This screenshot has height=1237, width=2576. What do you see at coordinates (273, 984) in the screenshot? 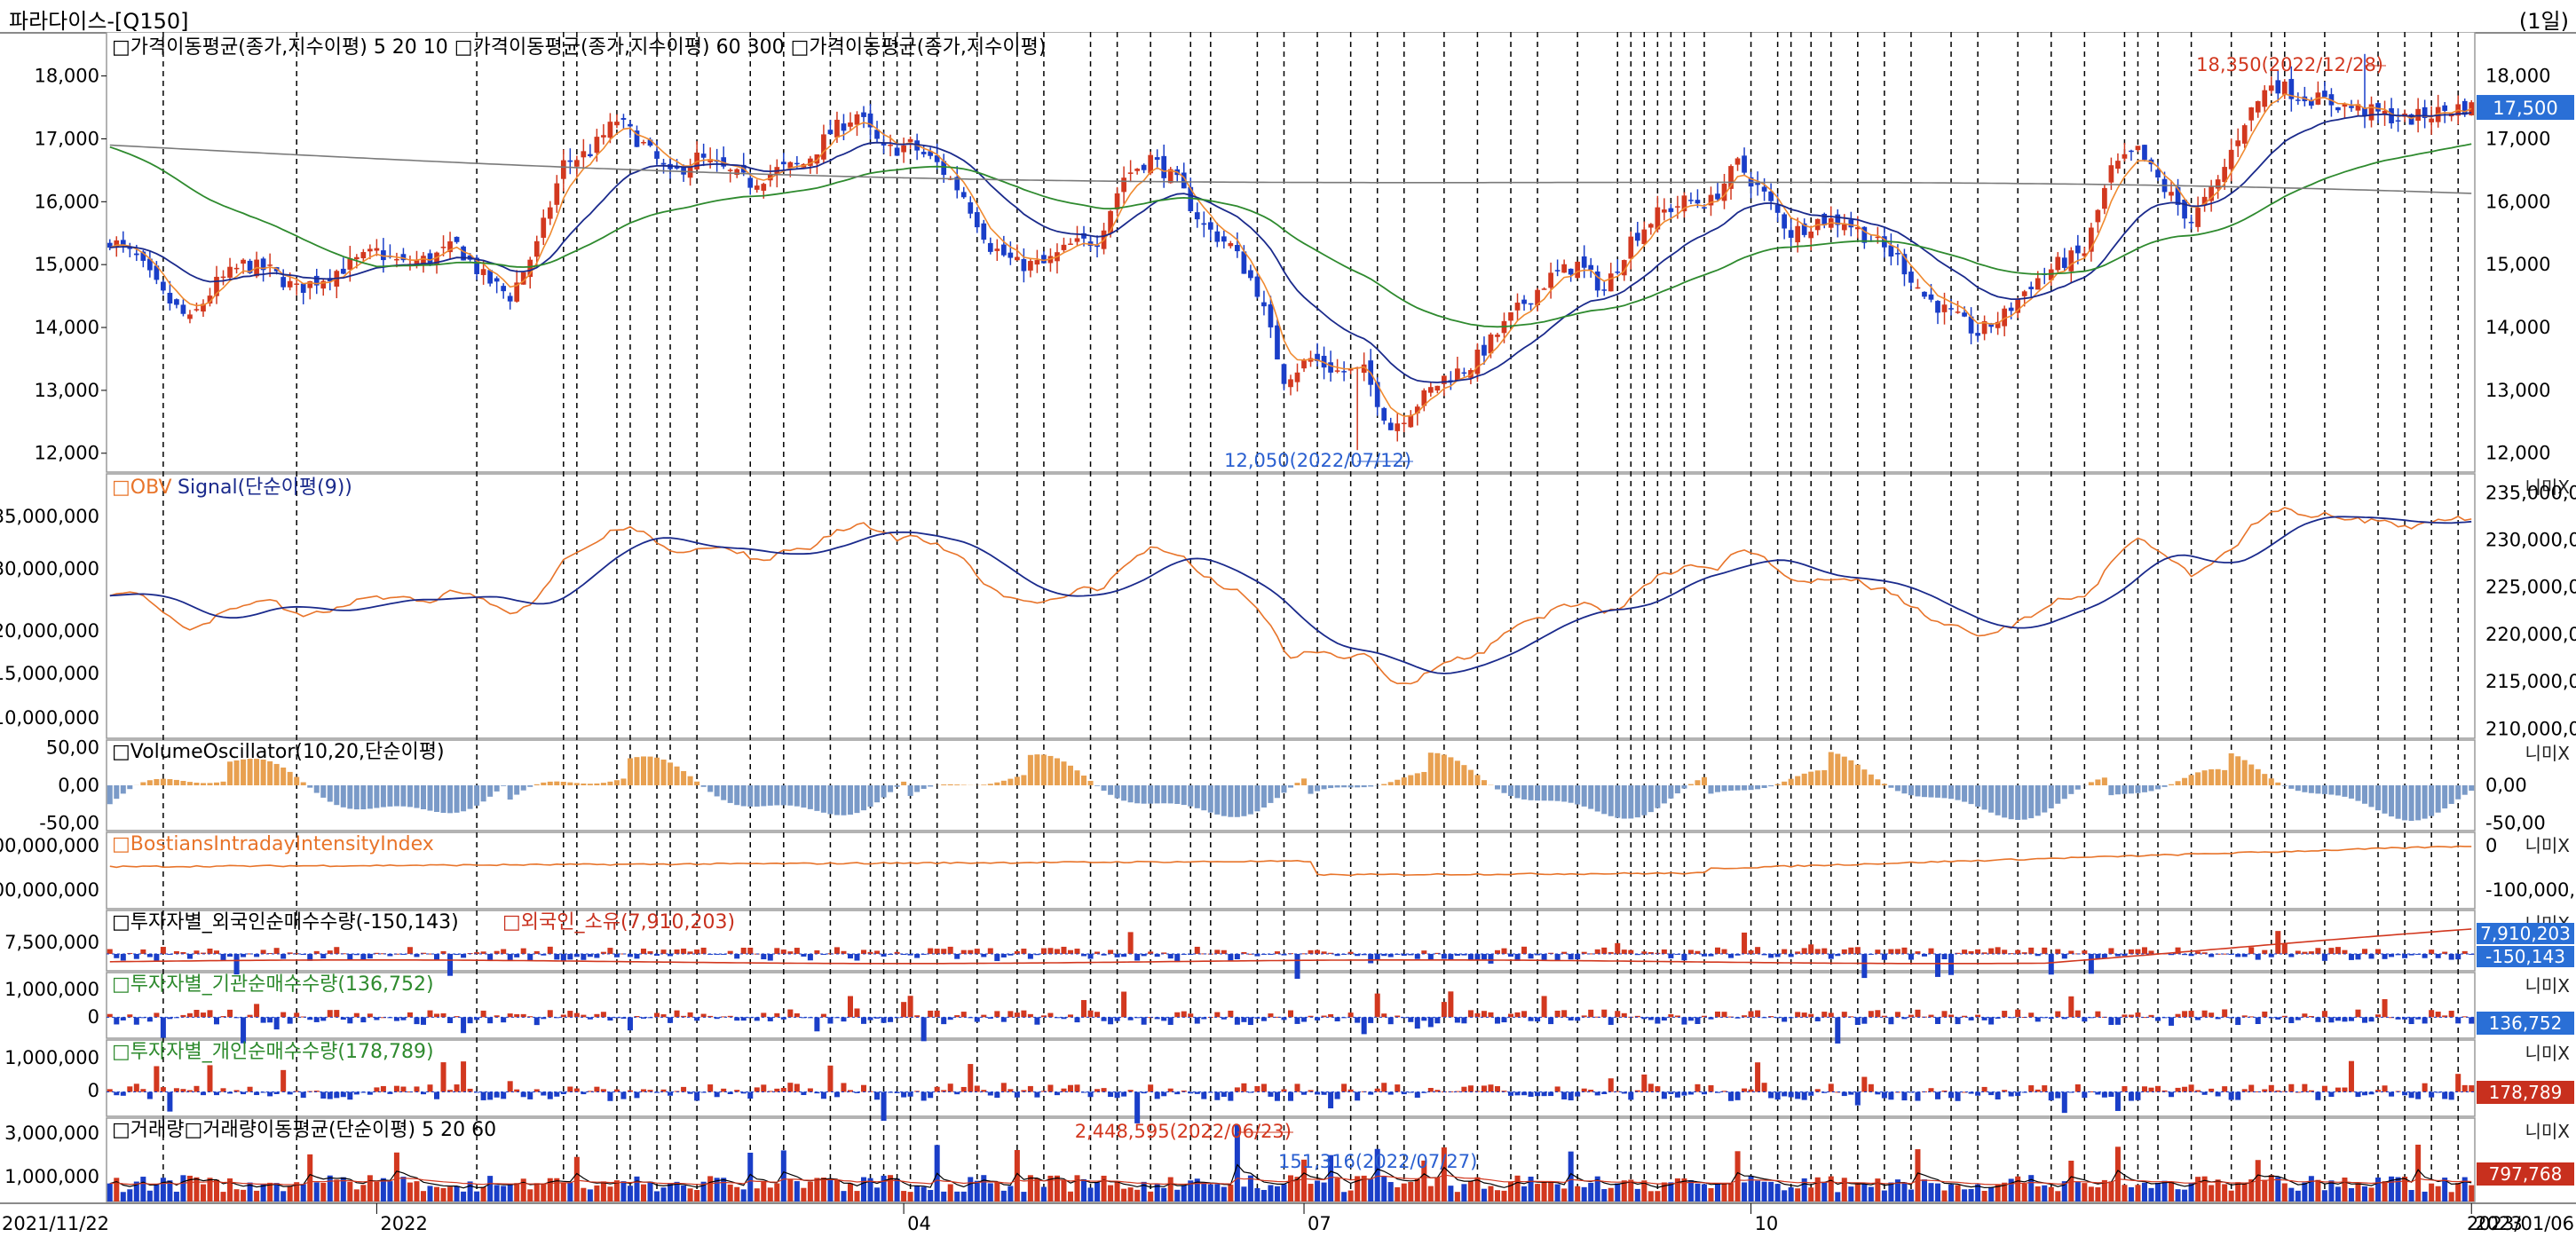
I see `institution-legend: □투자자별_기관순매수수량(136,752)` at bounding box center [273, 984].